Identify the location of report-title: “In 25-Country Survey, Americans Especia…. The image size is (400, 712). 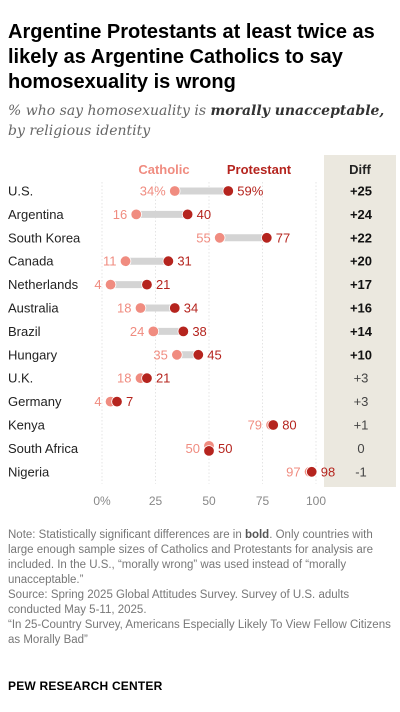
(199, 632).